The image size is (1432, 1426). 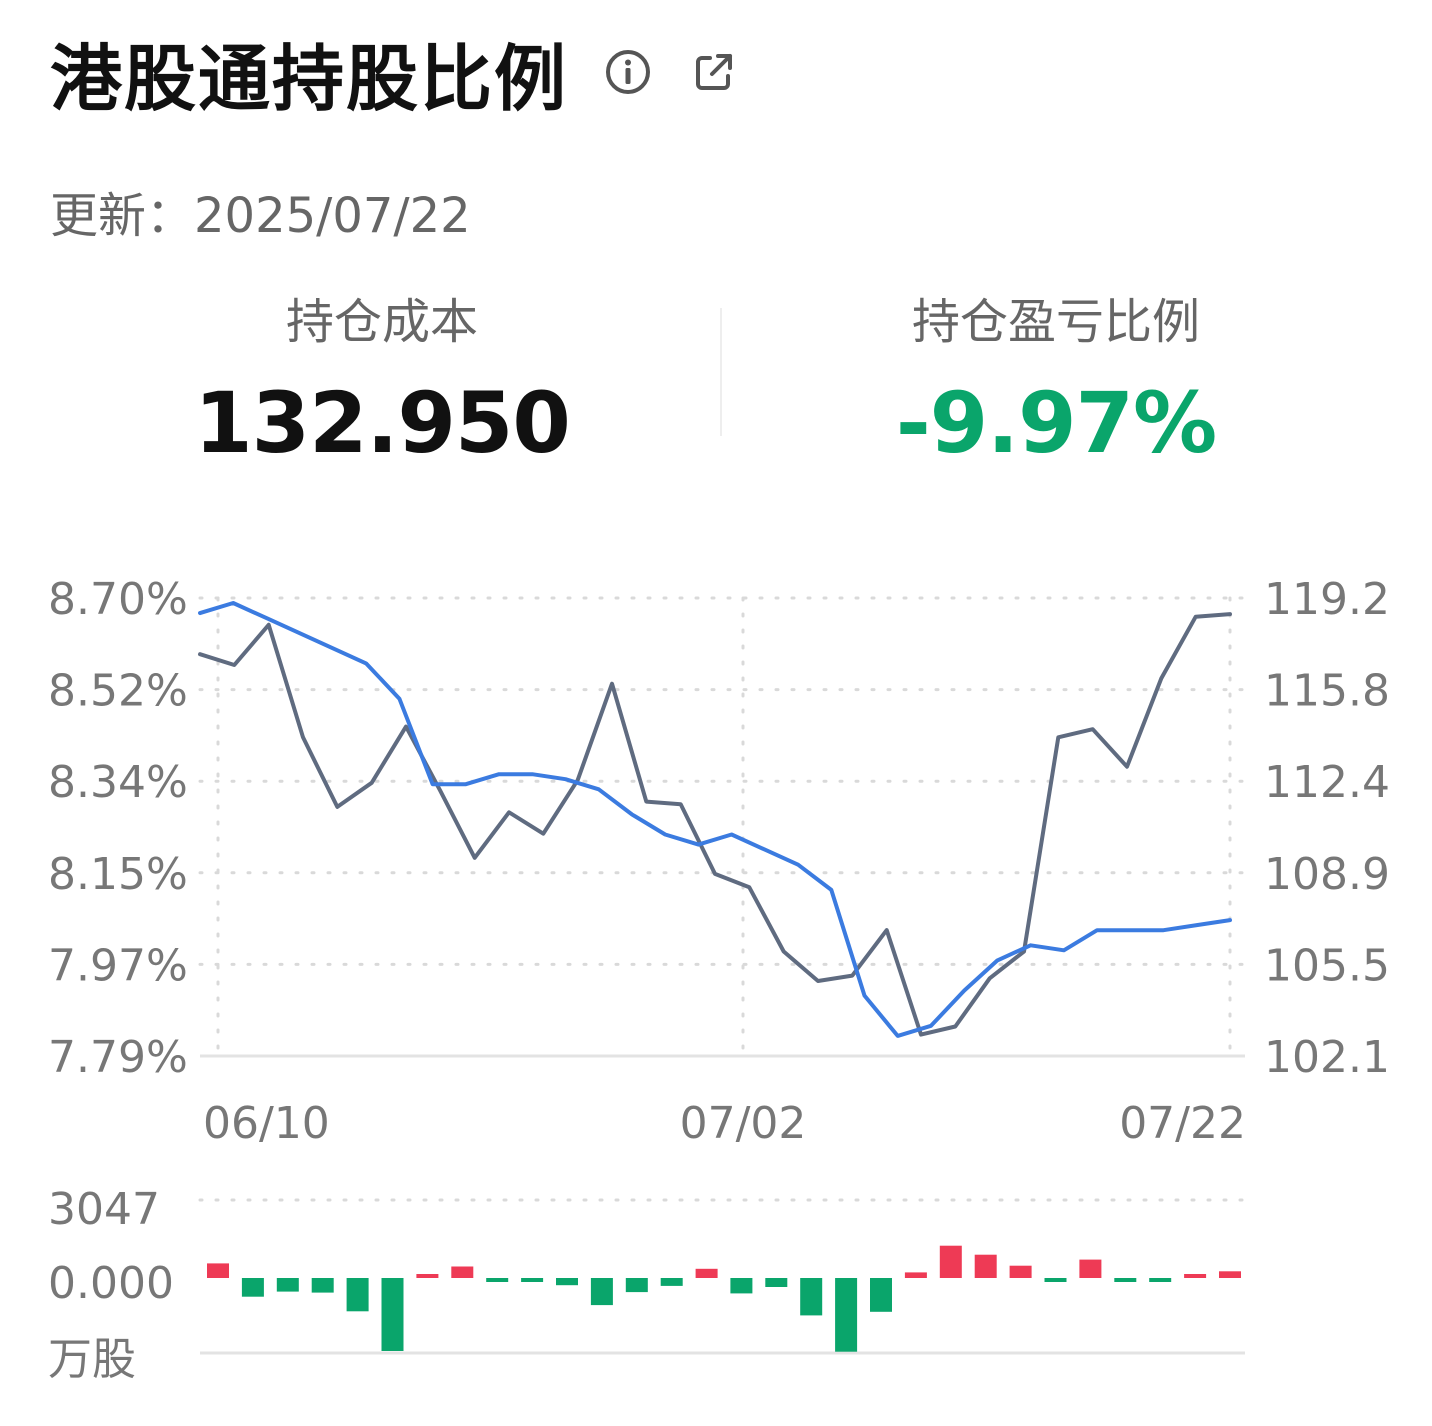 What do you see at coordinates (104, 1209) in the screenshot?
I see `bar-top-tick-label: 3047` at bounding box center [104, 1209].